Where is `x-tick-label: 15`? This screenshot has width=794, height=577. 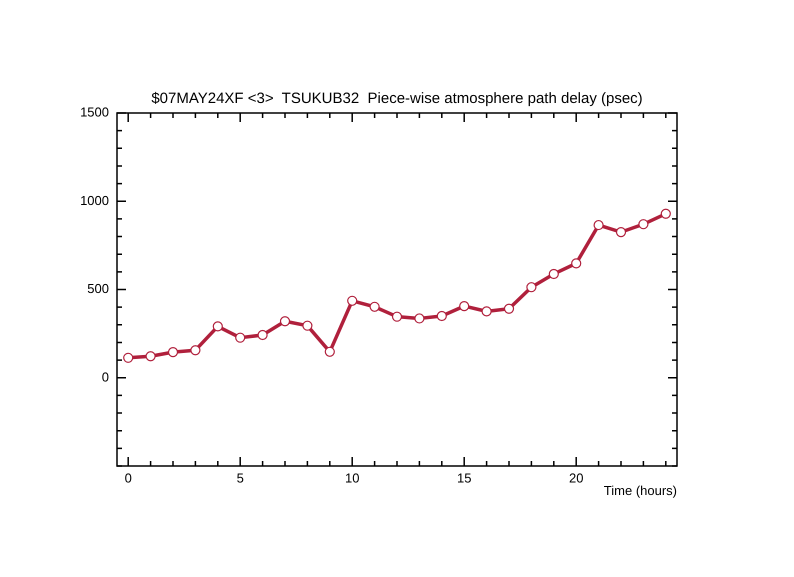 x-tick-label: 15 is located at coordinates (464, 478).